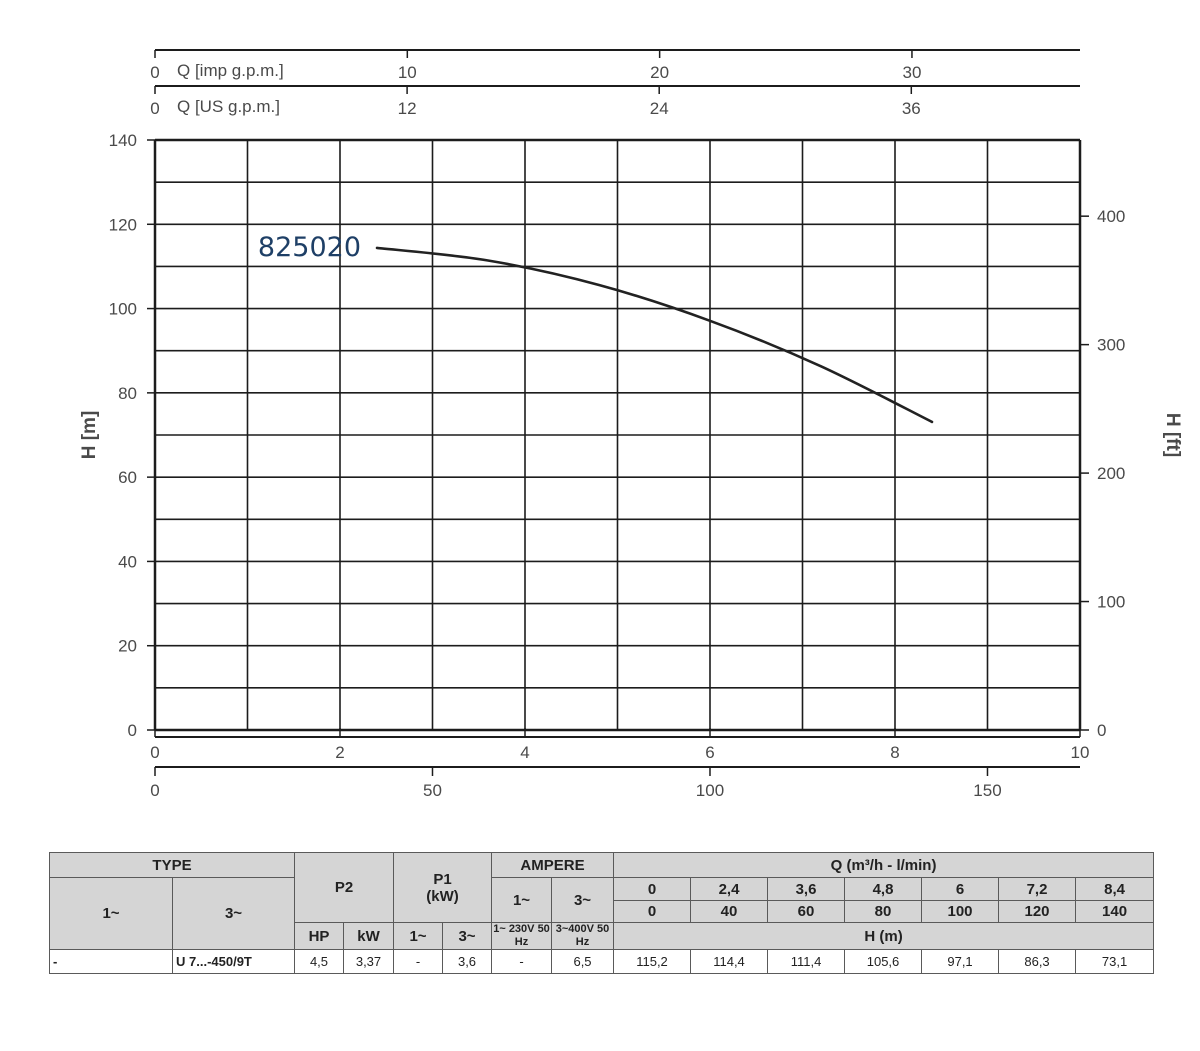 The height and width of the screenshot is (1051, 1200). Describe the element at coordinates (729, 889) in the screenshot. I see `q-m3h-cell: 2,4` at that location.